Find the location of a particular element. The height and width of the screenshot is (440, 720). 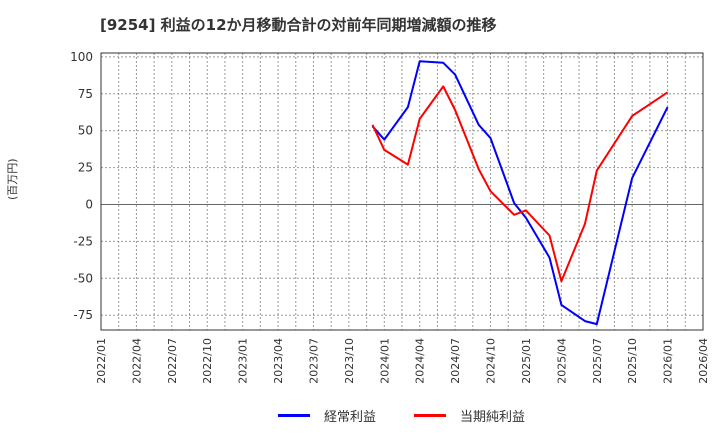

svg-text: 2022/10 is located at coordinates (207, 361).